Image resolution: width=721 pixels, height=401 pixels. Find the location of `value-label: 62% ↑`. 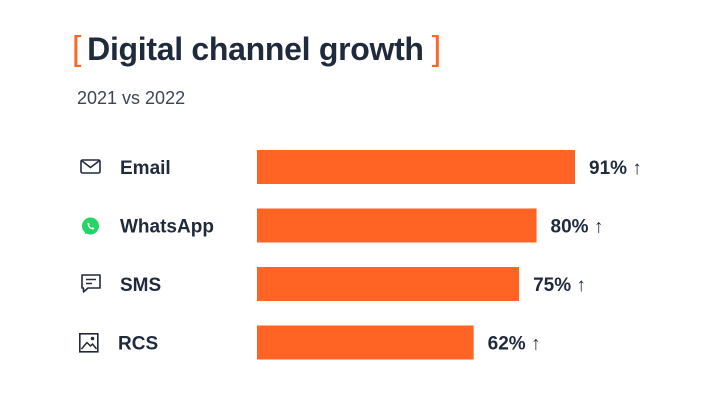

value-label: 62% ↑ is located at coordinates (514, 344).